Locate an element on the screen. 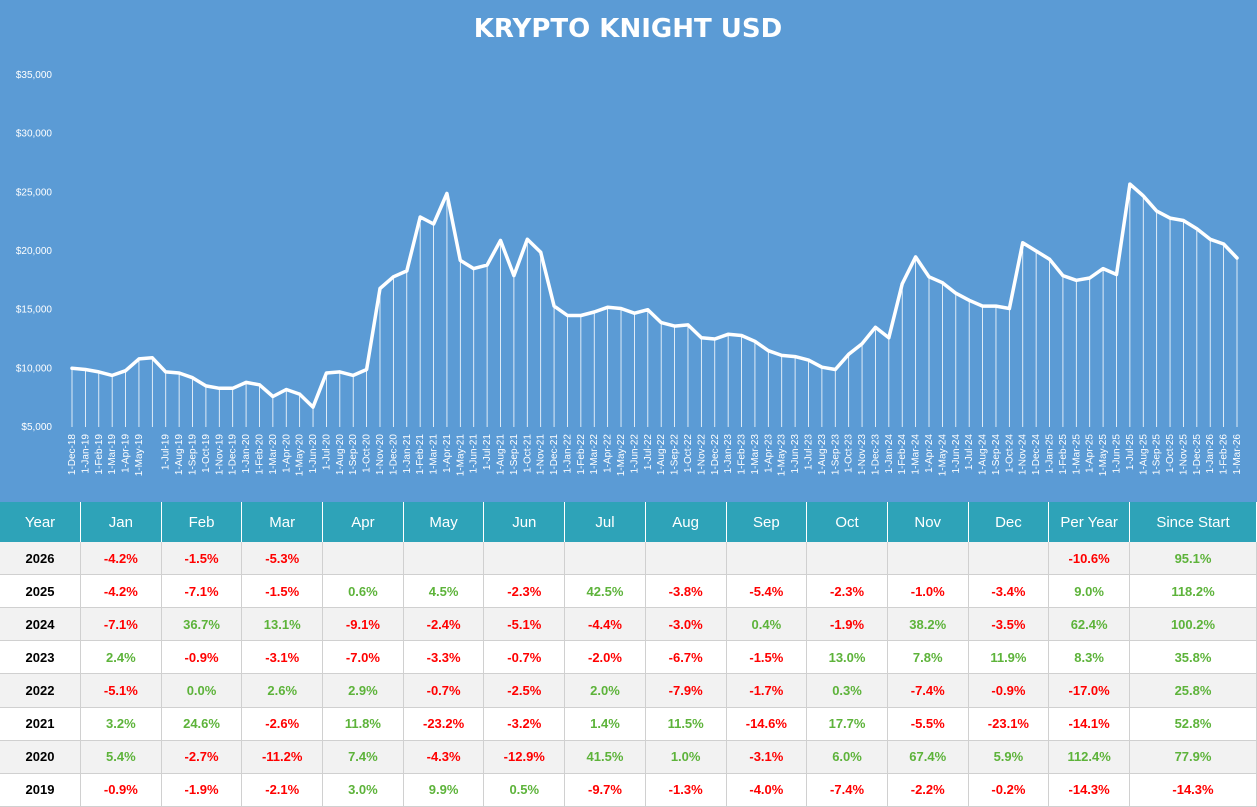 Image resolution: width=1257 pixels, height=807 pixels. year-cell: 2020 is located at coordinates (40, 757).